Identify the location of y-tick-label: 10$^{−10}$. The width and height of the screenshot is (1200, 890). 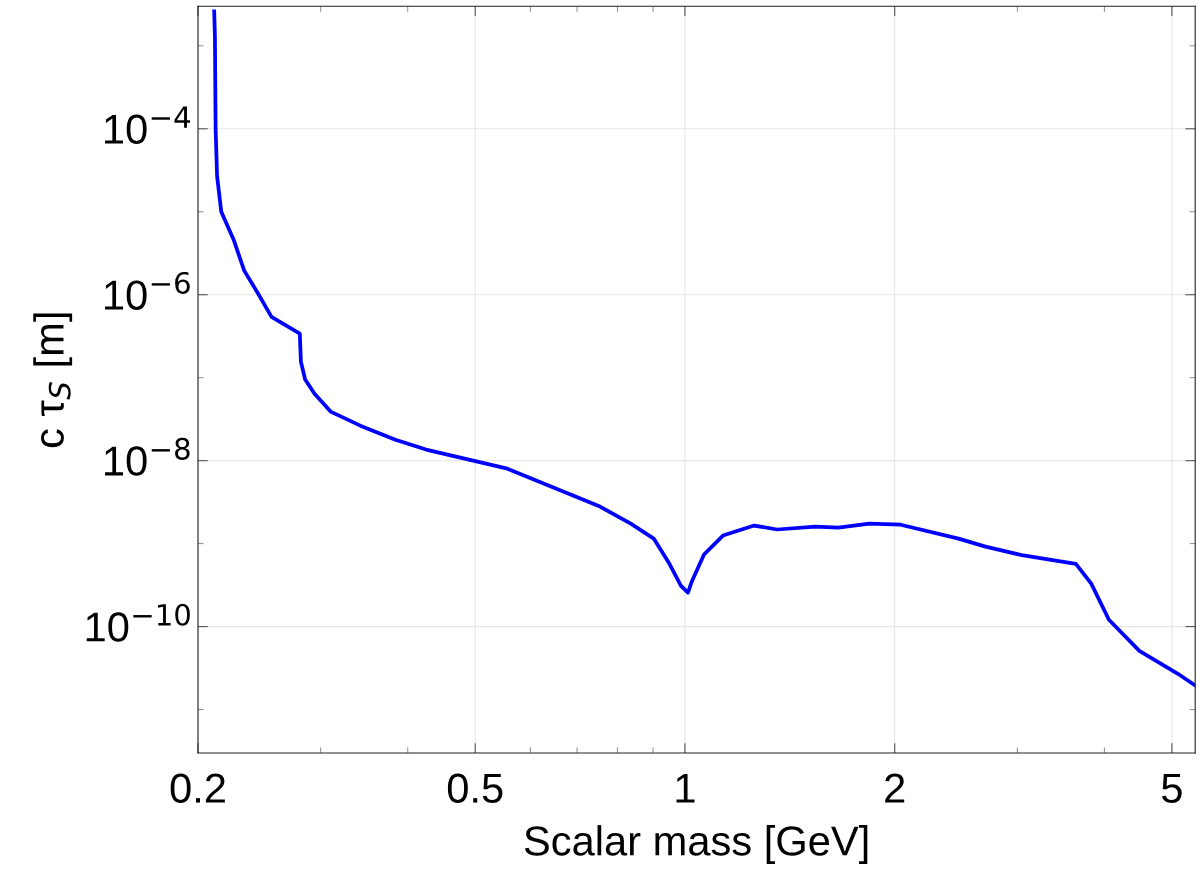
(138, 622).